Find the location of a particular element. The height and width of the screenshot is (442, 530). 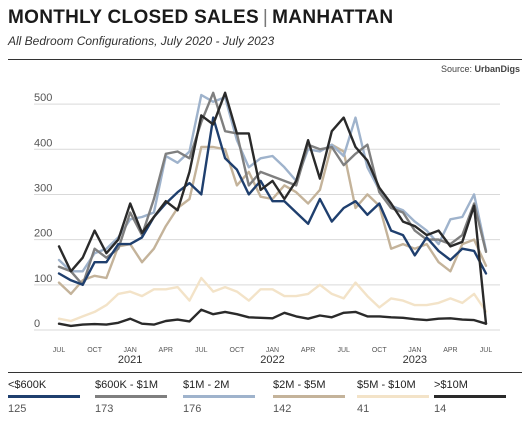

legend-label: $600K - $1M is located at coordinates (126, 385).